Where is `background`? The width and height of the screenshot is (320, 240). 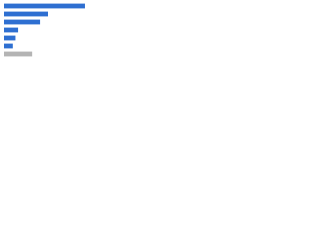
background is located at coordinates (50, 35).